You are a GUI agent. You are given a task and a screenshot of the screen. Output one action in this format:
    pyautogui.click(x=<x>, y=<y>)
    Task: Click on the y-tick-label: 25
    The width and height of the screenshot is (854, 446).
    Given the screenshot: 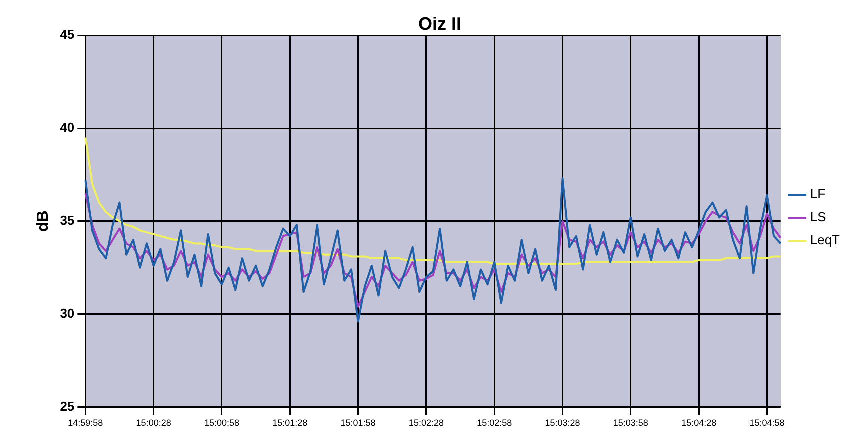 What is the action you would take?
    pyautogui.click(x=67, y=406)
    